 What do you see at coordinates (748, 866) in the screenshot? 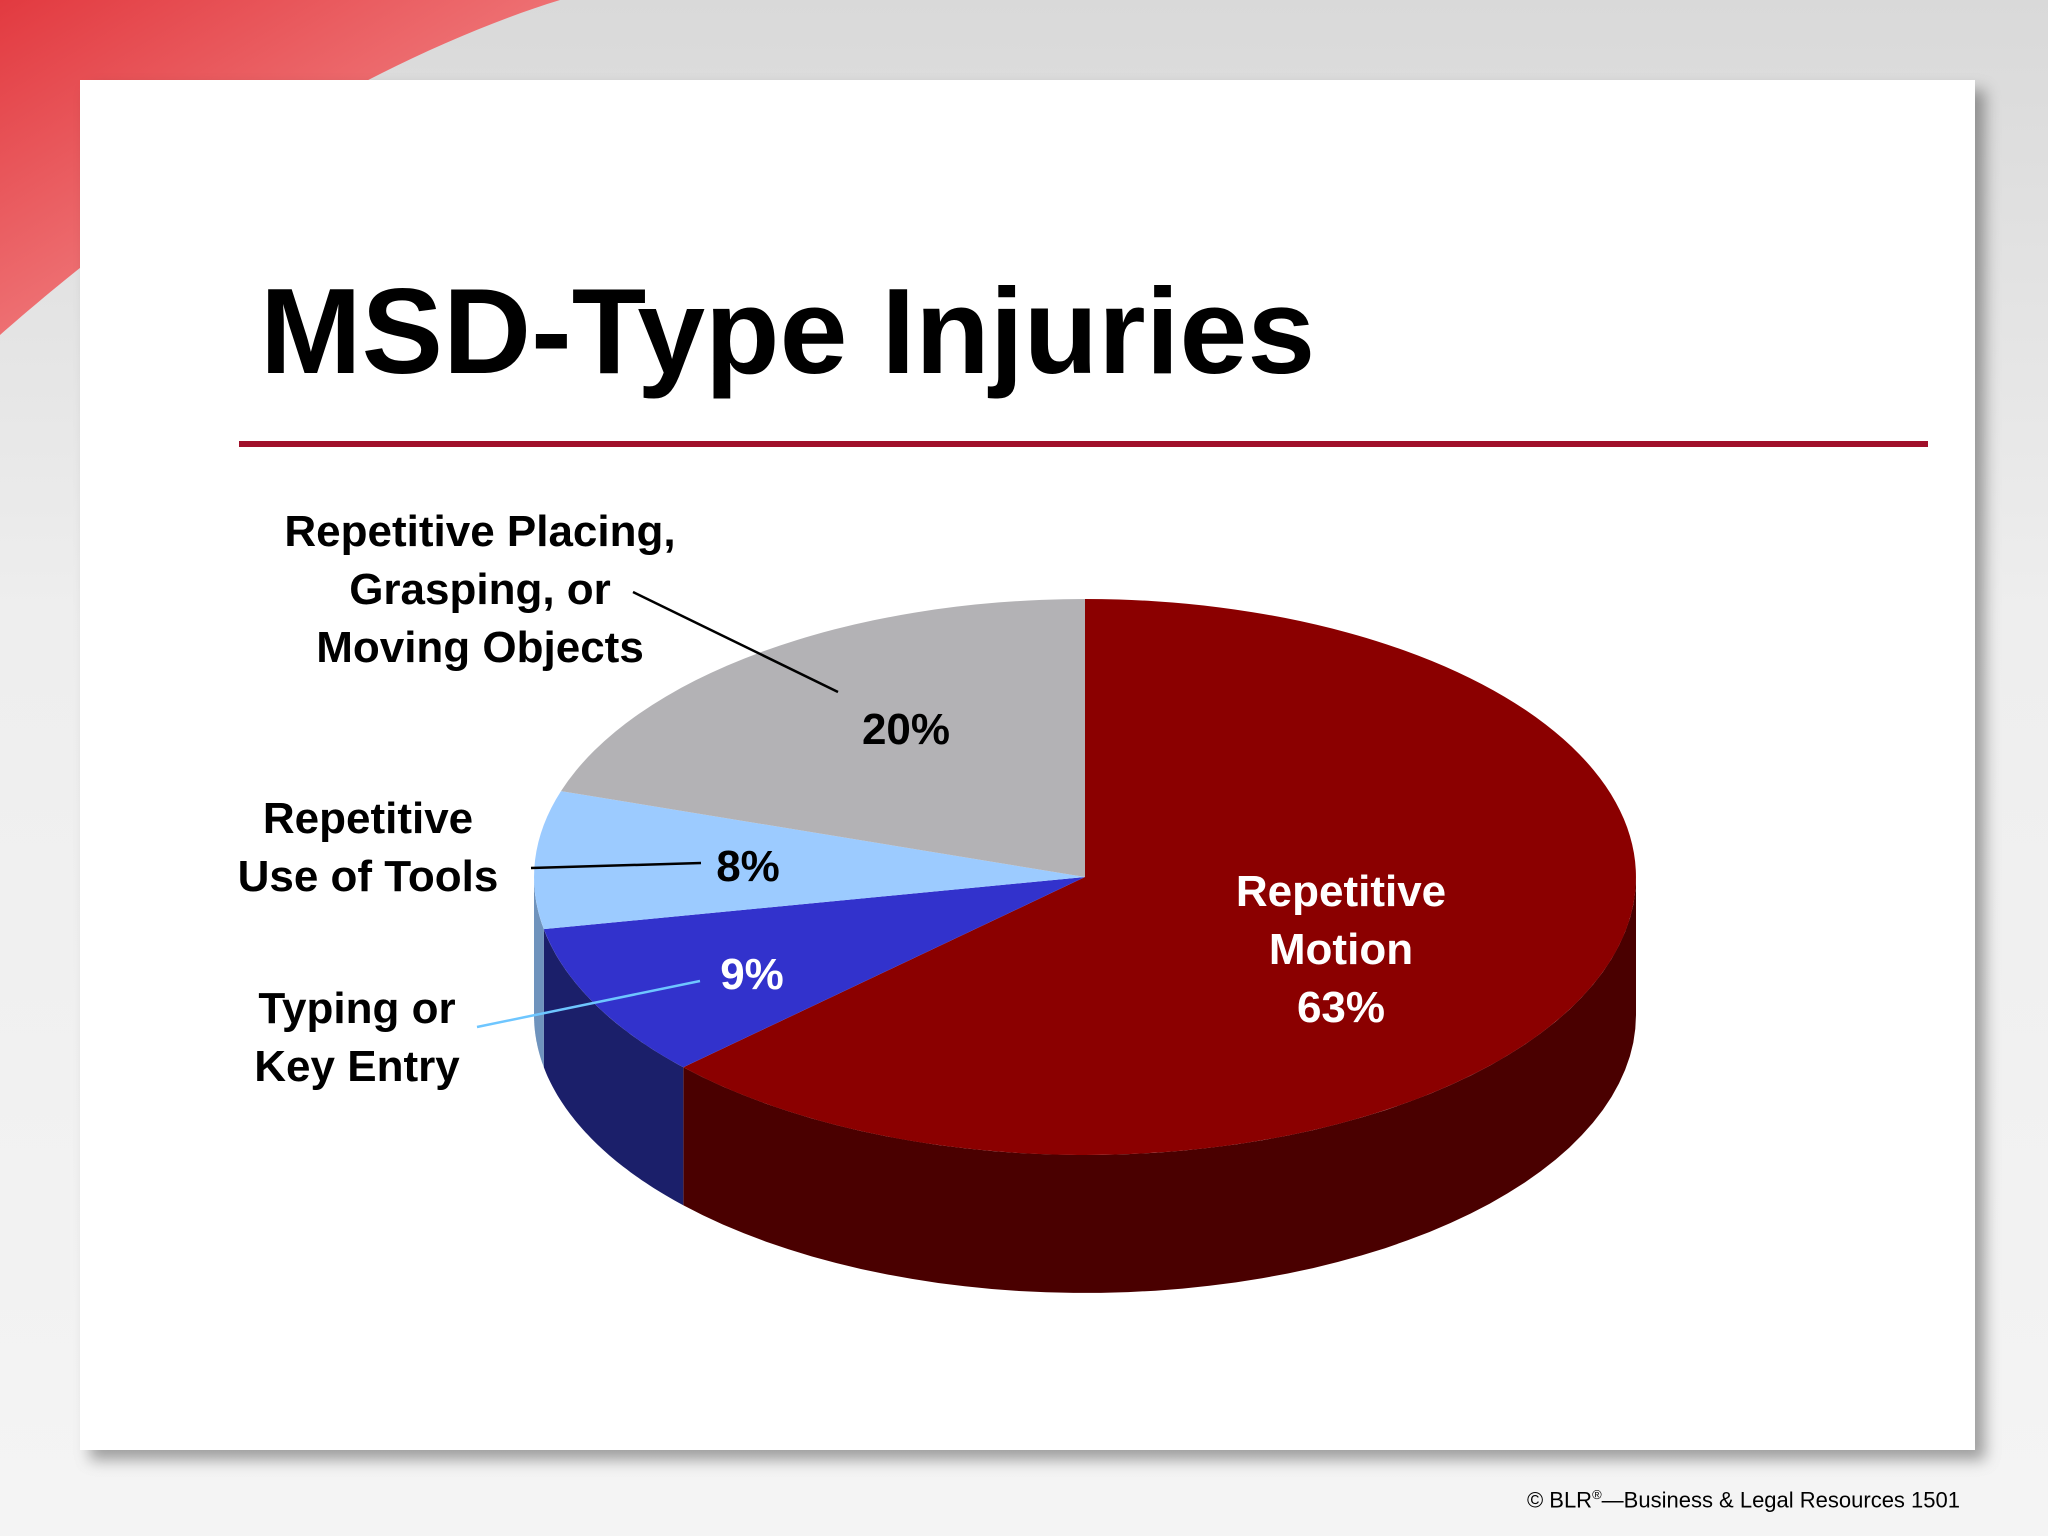
I see `slice-value-repetitive-use-of-tools: 8%` at bounding box center [748, 866].